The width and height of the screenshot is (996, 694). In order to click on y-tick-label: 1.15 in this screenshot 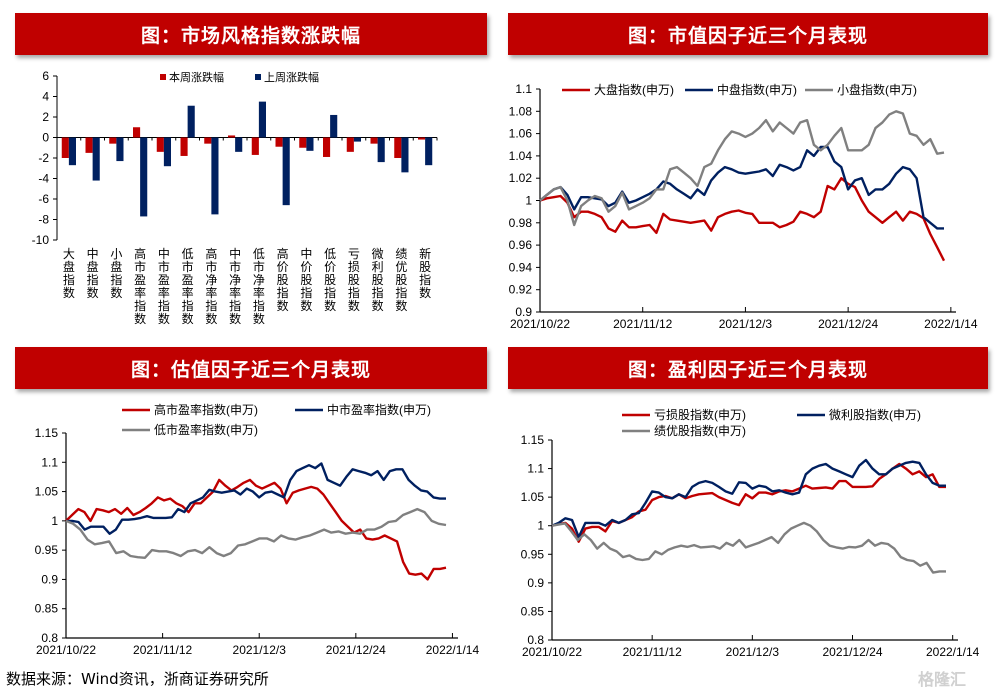, I will do `click(47, 433)`.